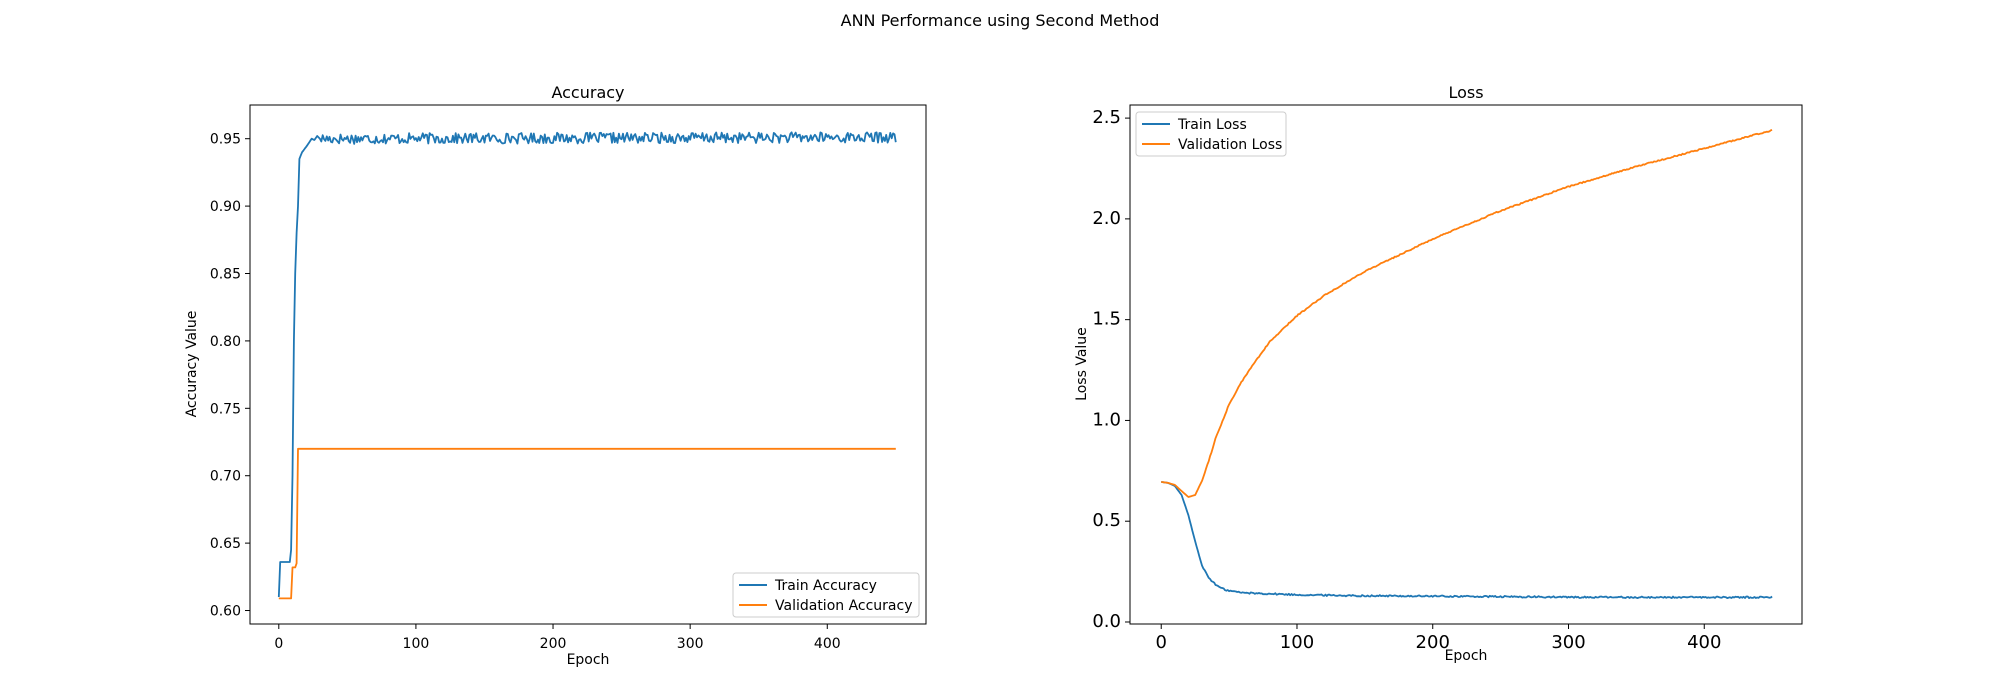 This screenshot has height=700, width=2000. Describe the element at coordinates (1106, 621) in the screenshot. I see `loss-ytick-label-0: 0.0` at that location.